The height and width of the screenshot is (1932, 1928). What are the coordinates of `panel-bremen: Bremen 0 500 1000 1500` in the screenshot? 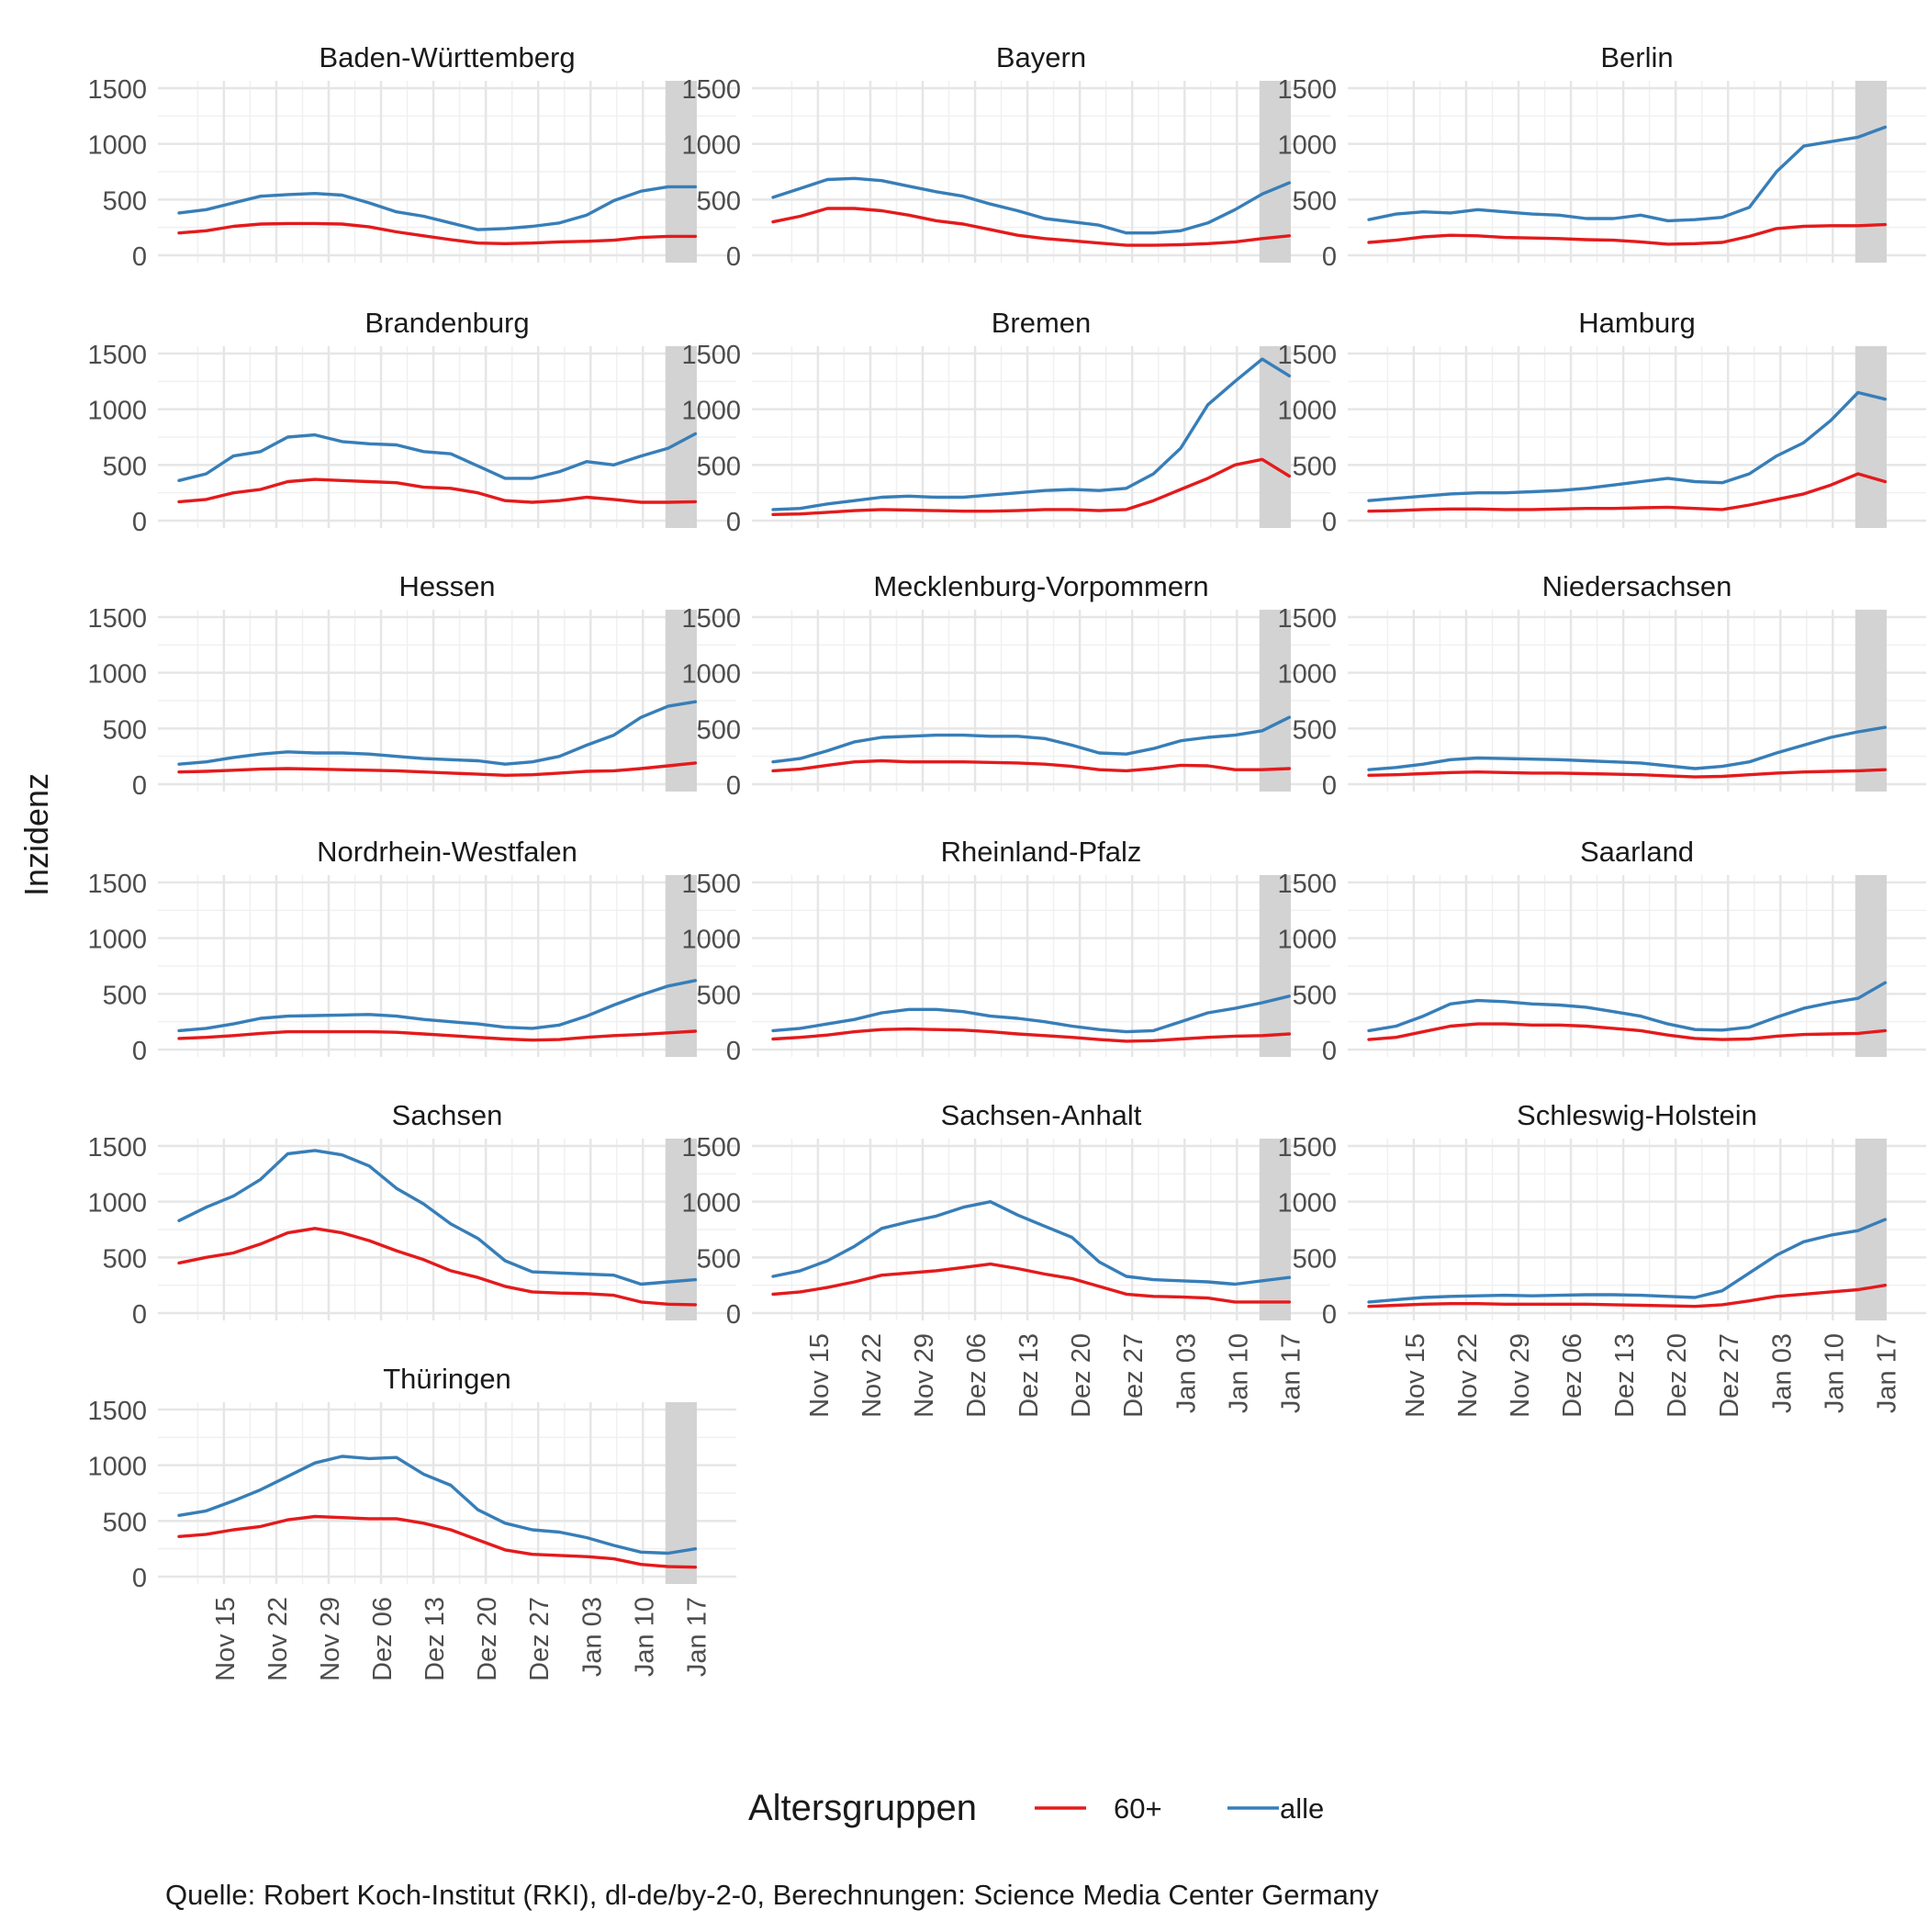 It's located at (1005, 422).